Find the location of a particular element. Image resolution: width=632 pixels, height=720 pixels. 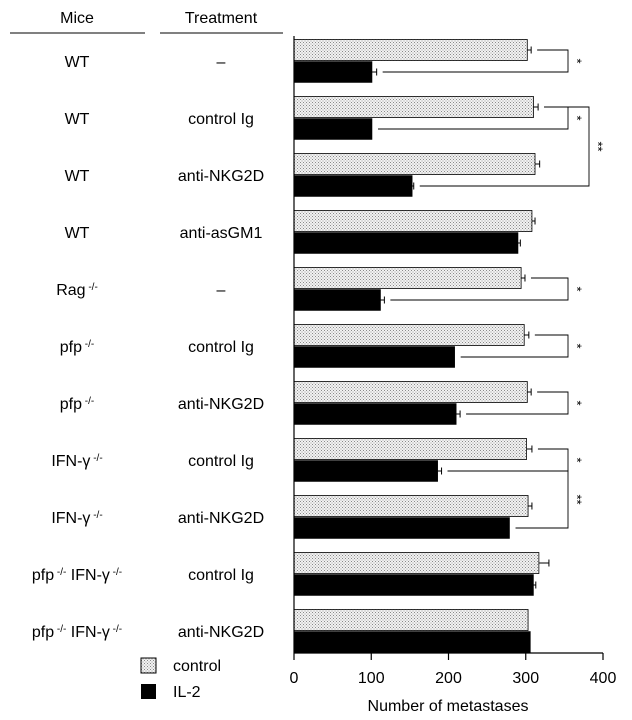

mice-label-2: WT is located at coordinates (77, 176).